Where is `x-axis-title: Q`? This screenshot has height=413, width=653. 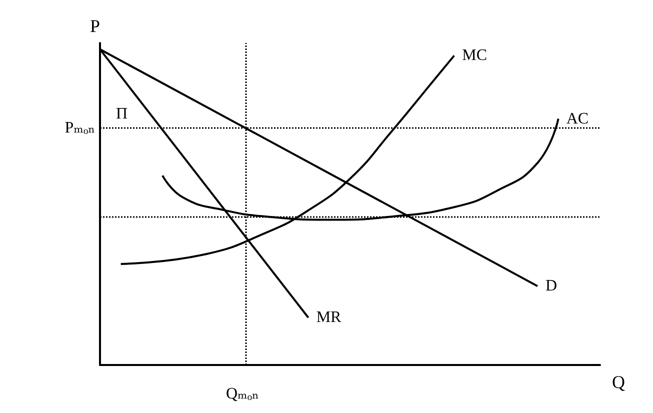
x-axis-title: Q is located at coordinates (618, 382).